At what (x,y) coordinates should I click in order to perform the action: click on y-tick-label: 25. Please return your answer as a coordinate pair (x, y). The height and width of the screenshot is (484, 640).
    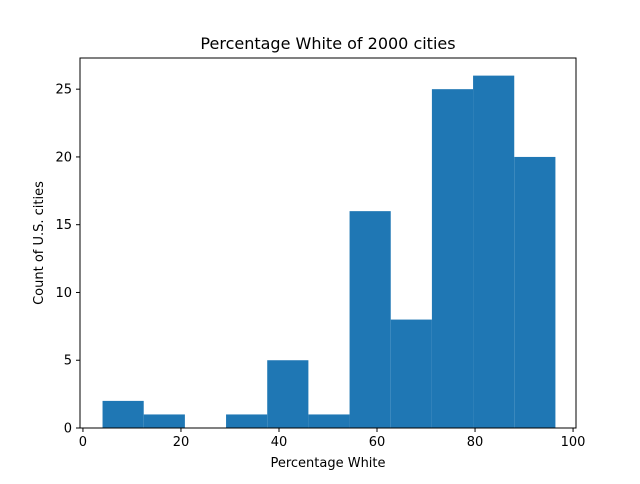
    Looking at the image, I should click on (63, 90).